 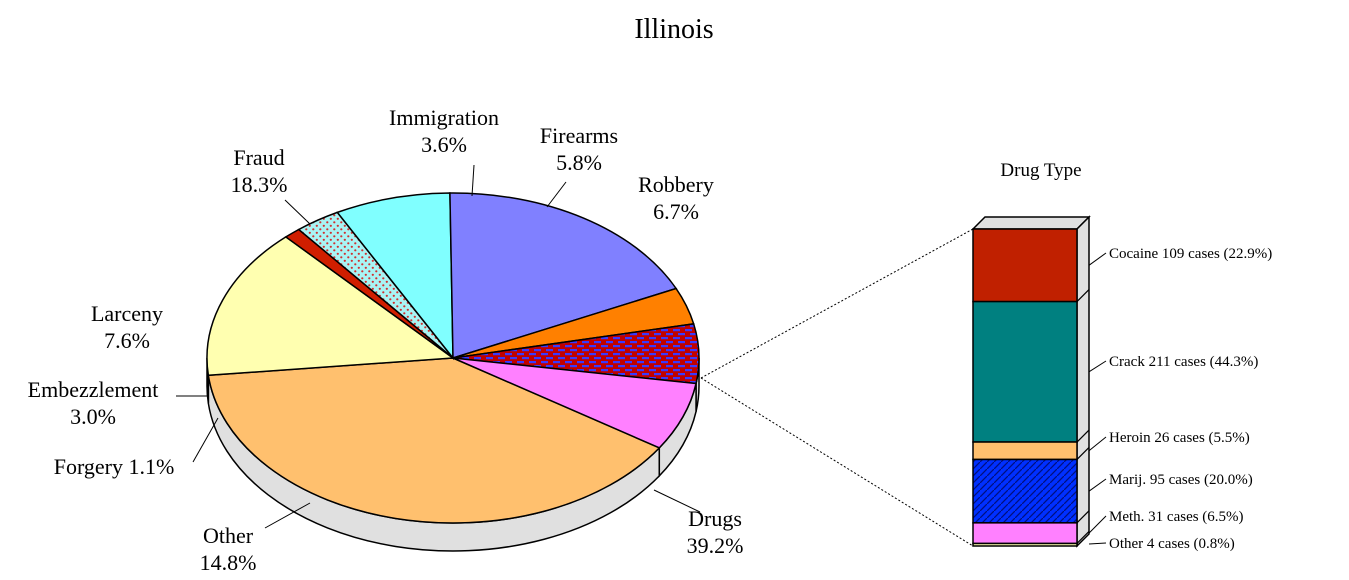 What do you see at coordinates (563, 276) in the screenshot?
I see `pie-slice-fraud` at bounding box center [563, 276].